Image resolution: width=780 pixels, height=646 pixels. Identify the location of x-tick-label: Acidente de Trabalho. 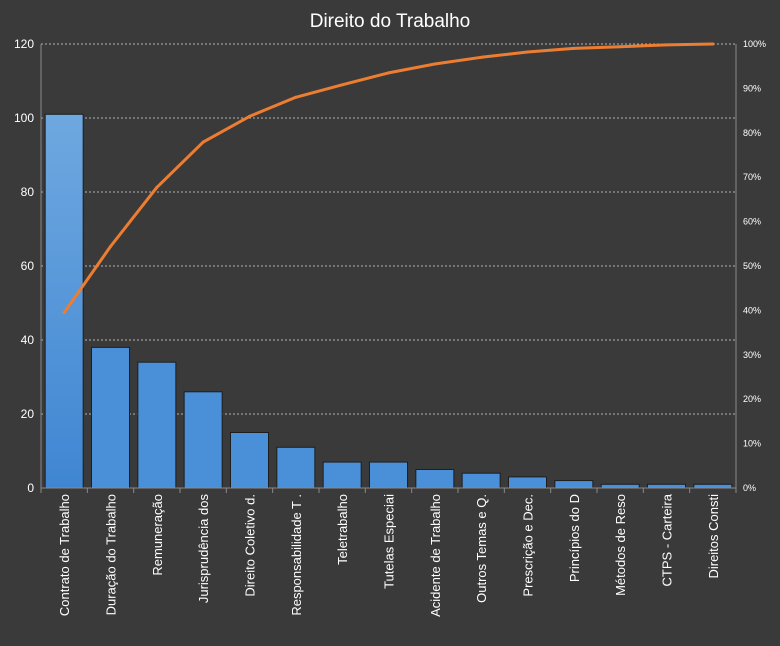
(435, 555).